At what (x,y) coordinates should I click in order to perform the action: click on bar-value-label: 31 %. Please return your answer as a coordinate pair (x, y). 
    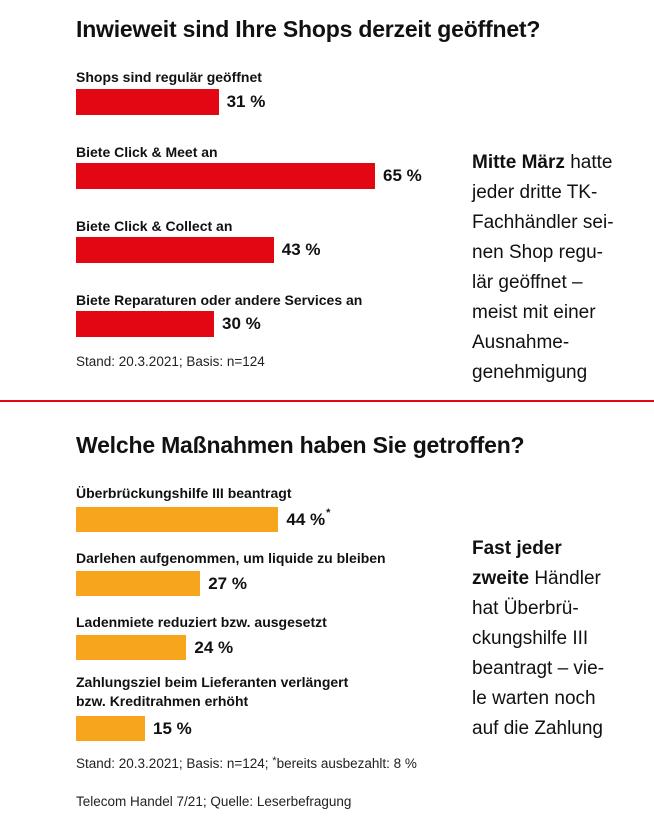
    Looking at the image, I should click on (246, 102).